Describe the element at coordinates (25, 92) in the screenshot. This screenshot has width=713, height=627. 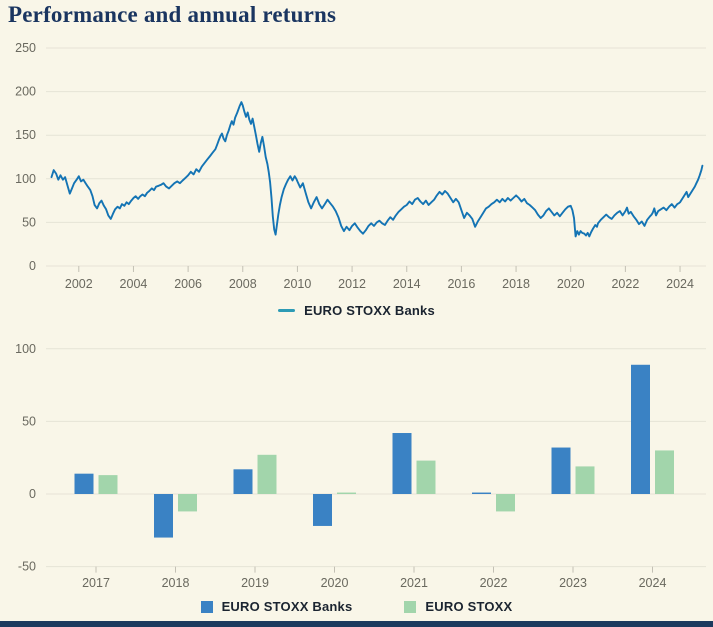
I see `svg-text: 200` at that location.